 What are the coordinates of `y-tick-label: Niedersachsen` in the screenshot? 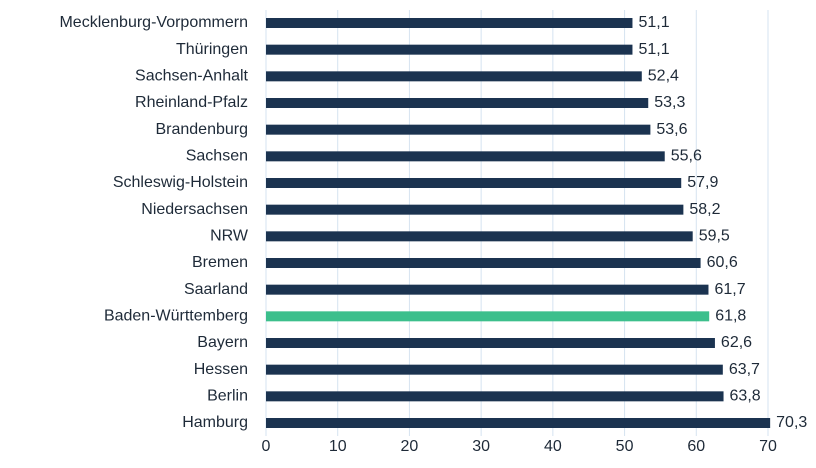 It's located at (194, 209).